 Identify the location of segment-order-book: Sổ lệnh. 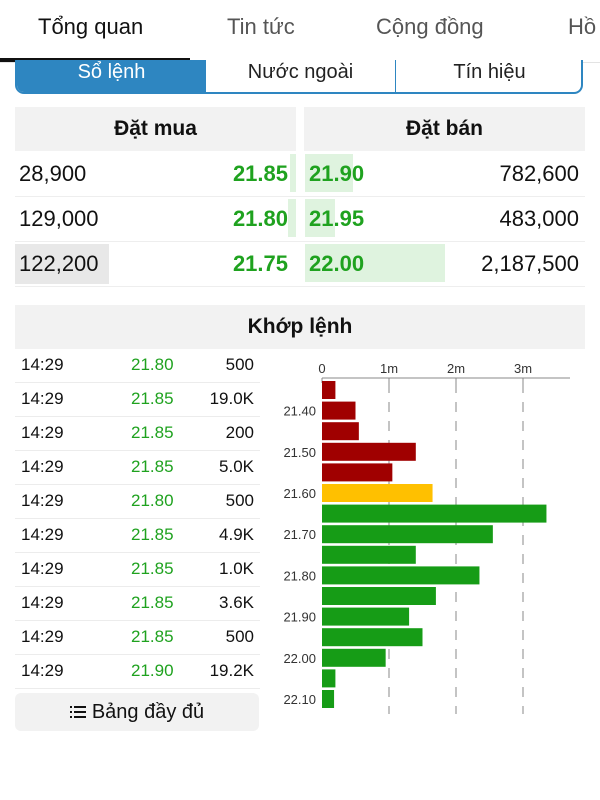
(111, 76).